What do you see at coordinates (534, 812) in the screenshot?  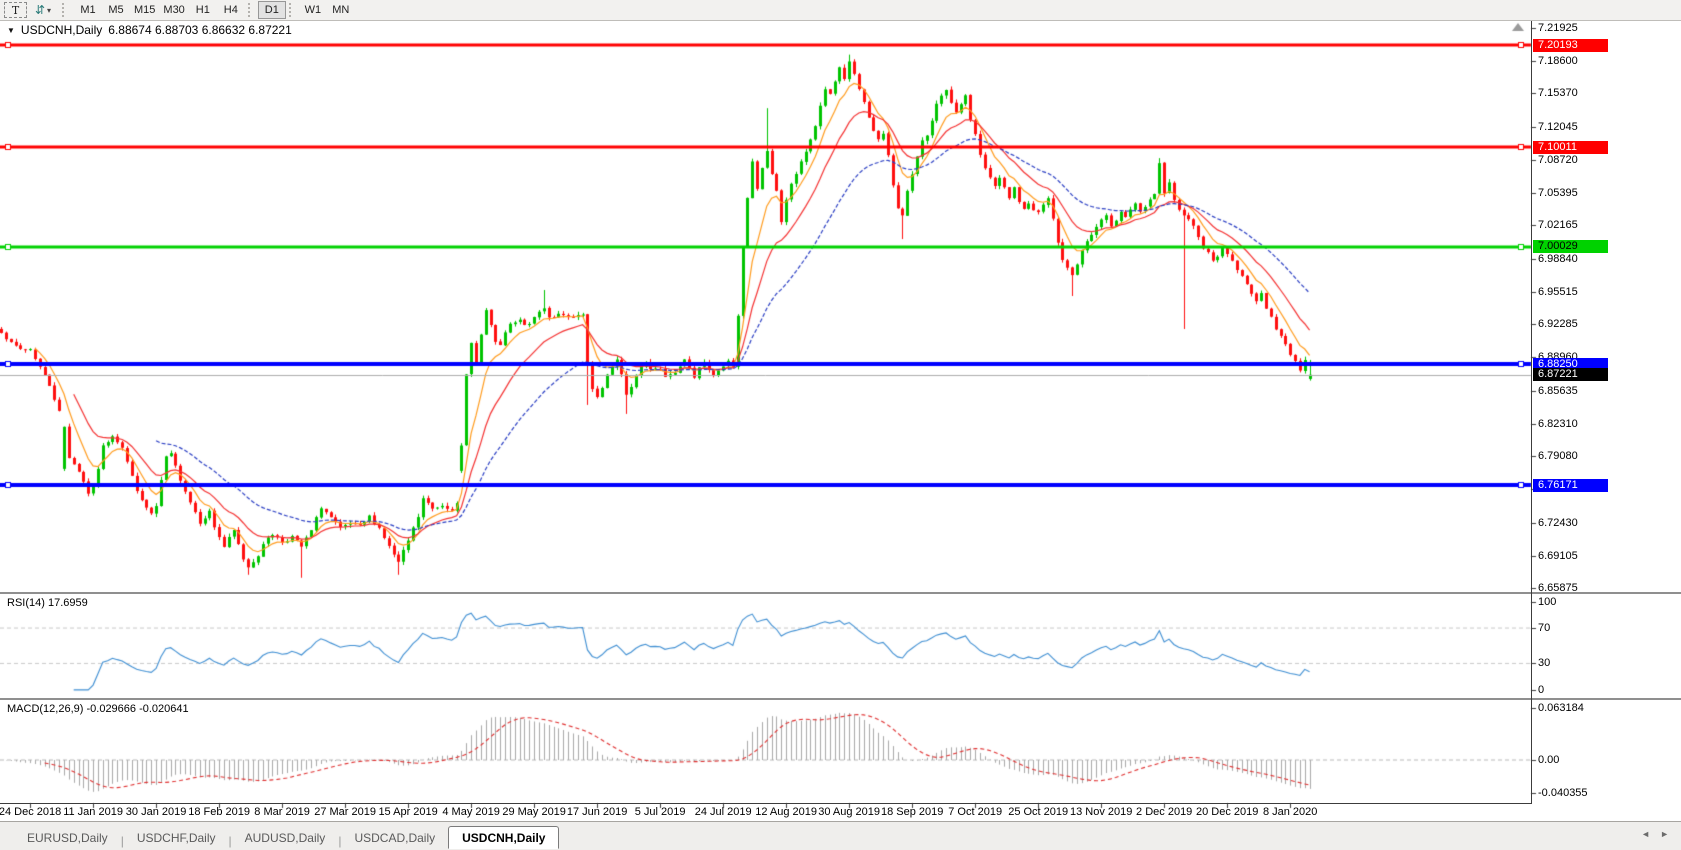 I see `date-tick-label: 29 May 2019` at bounding box center [534, 812].